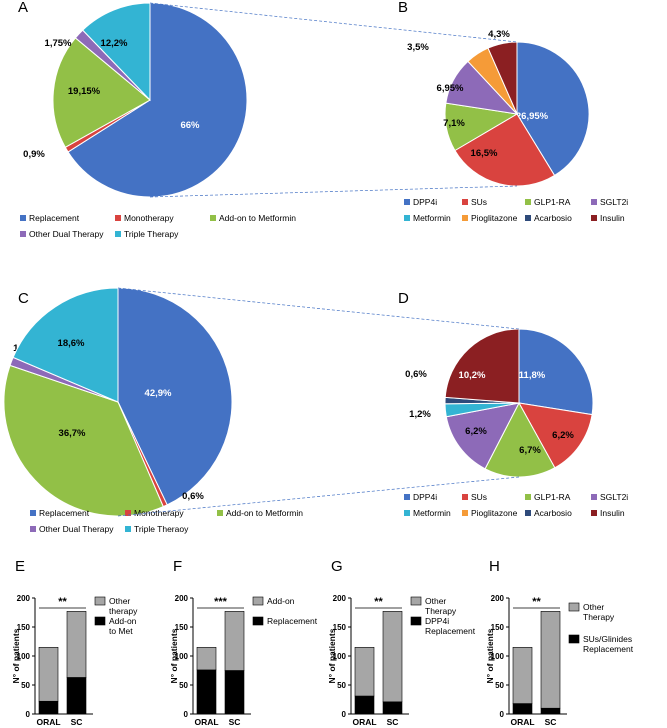  I want to click on legend-swatch-sglt2i, so click(594, 202).